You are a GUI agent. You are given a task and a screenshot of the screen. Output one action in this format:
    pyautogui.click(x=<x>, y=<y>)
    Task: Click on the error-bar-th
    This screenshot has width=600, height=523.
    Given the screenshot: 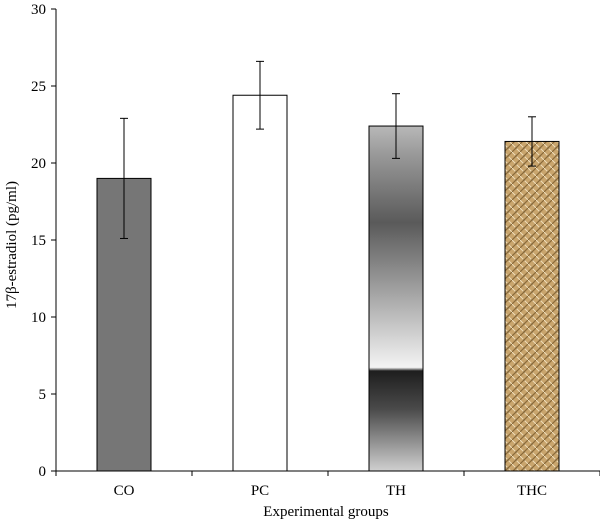 What is the action you would take?
    pyautogui.click(x=396, y=126)
    